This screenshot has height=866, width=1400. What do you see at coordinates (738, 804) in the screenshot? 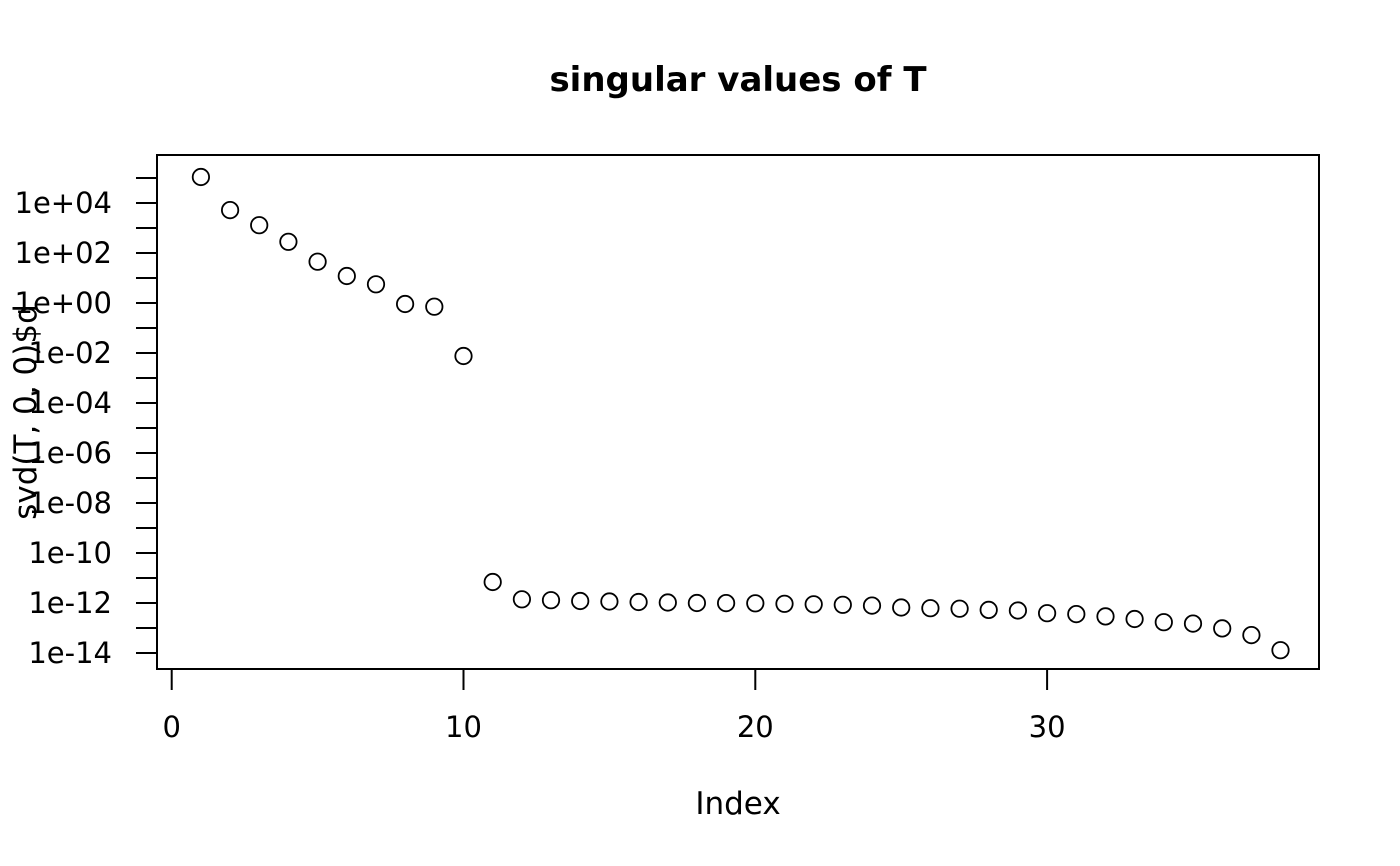
I see `x-axis-label: Index` at bounding box center [738, 804].